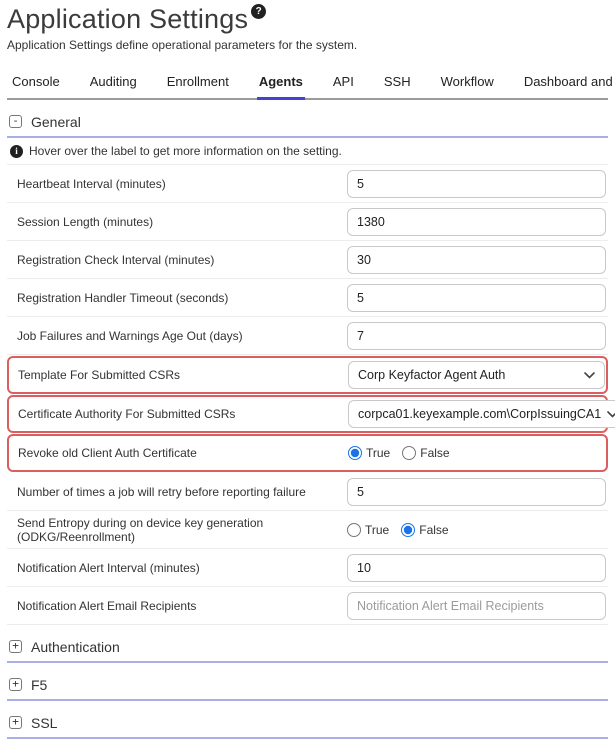 The image size is (615, 744). I want to click on notification-alert-email-recipients-input, so click(476, 605).